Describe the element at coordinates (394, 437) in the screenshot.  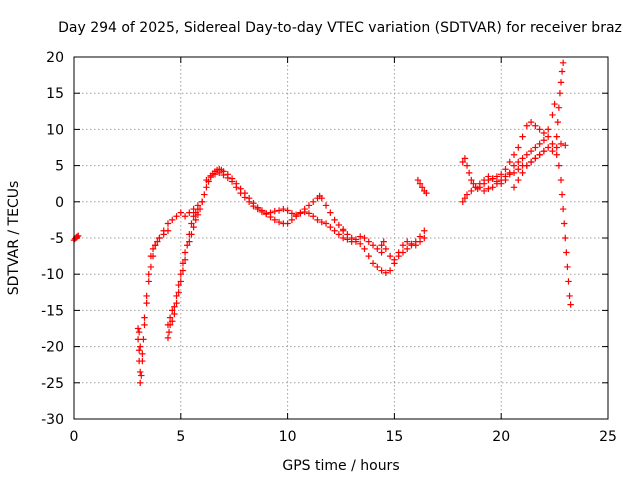
I see `x-tick-label: 15` at that location.